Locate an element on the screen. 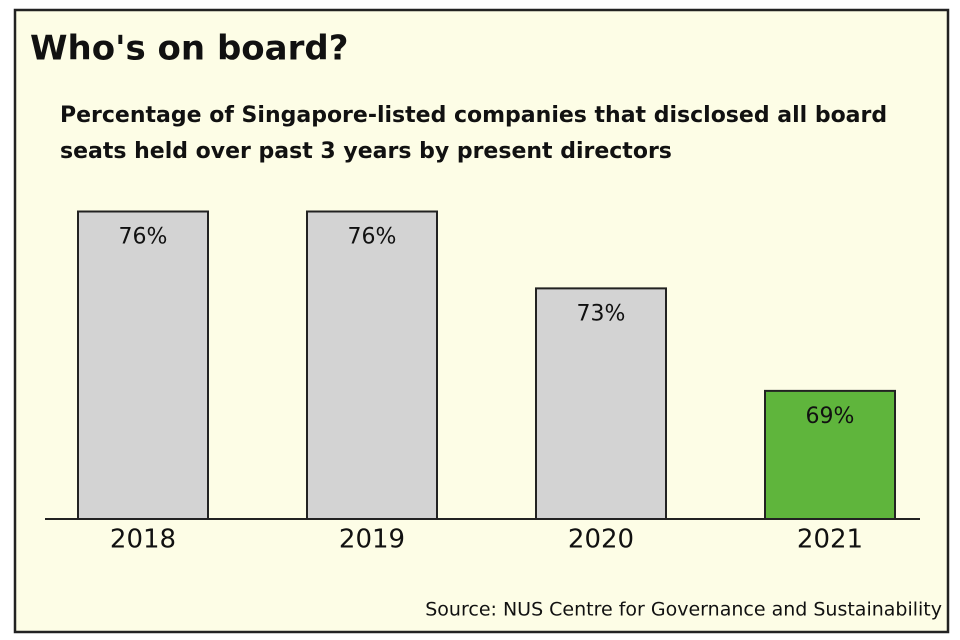  x-tick-label: 2018 is located at coordinates (143, 540).